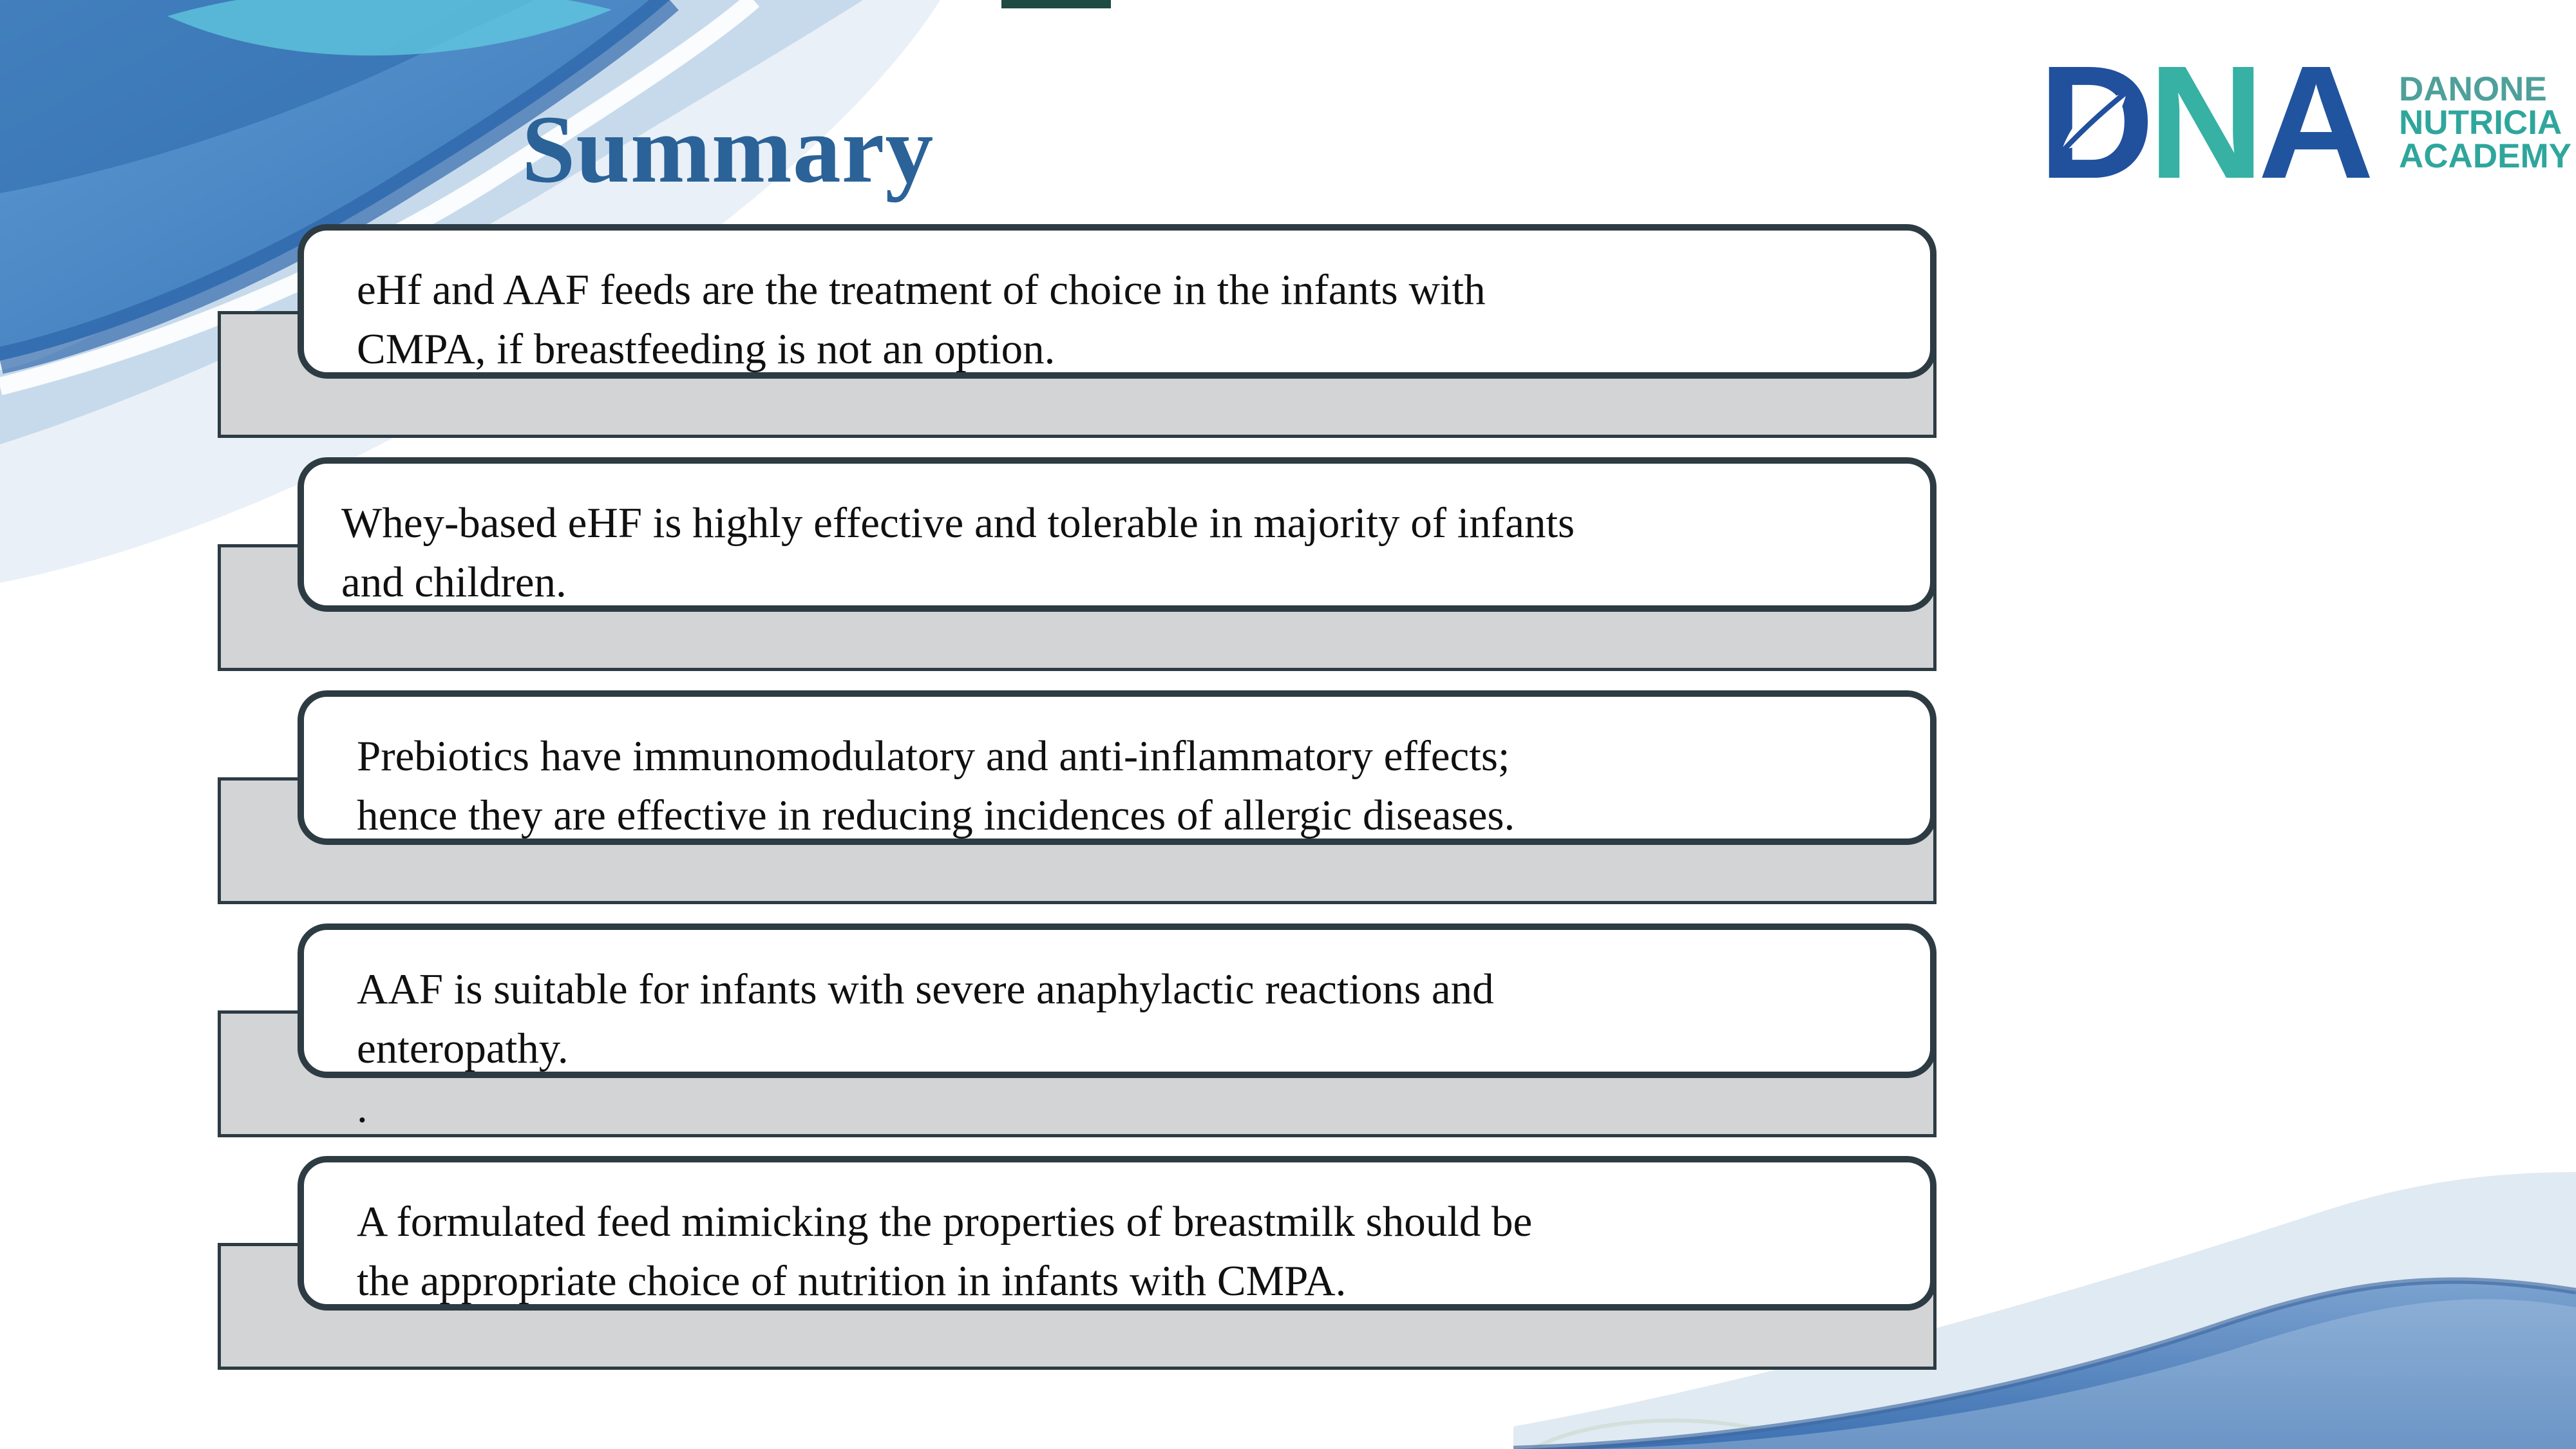 The width and height of the screenshot is (2576, 1449). I want to click on page-title: Summary, so click(728, 149).